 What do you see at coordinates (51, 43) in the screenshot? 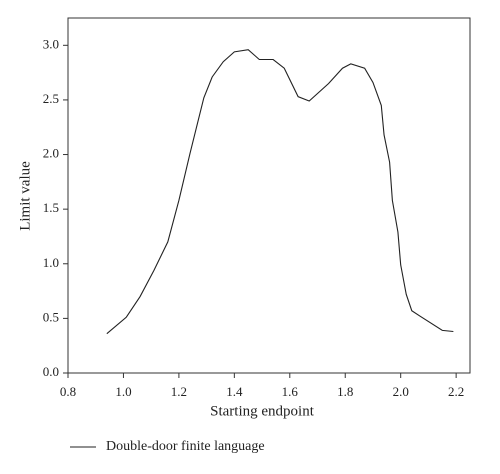
I see `y-tick-label: 3.0` at bounding box center [51, 43].